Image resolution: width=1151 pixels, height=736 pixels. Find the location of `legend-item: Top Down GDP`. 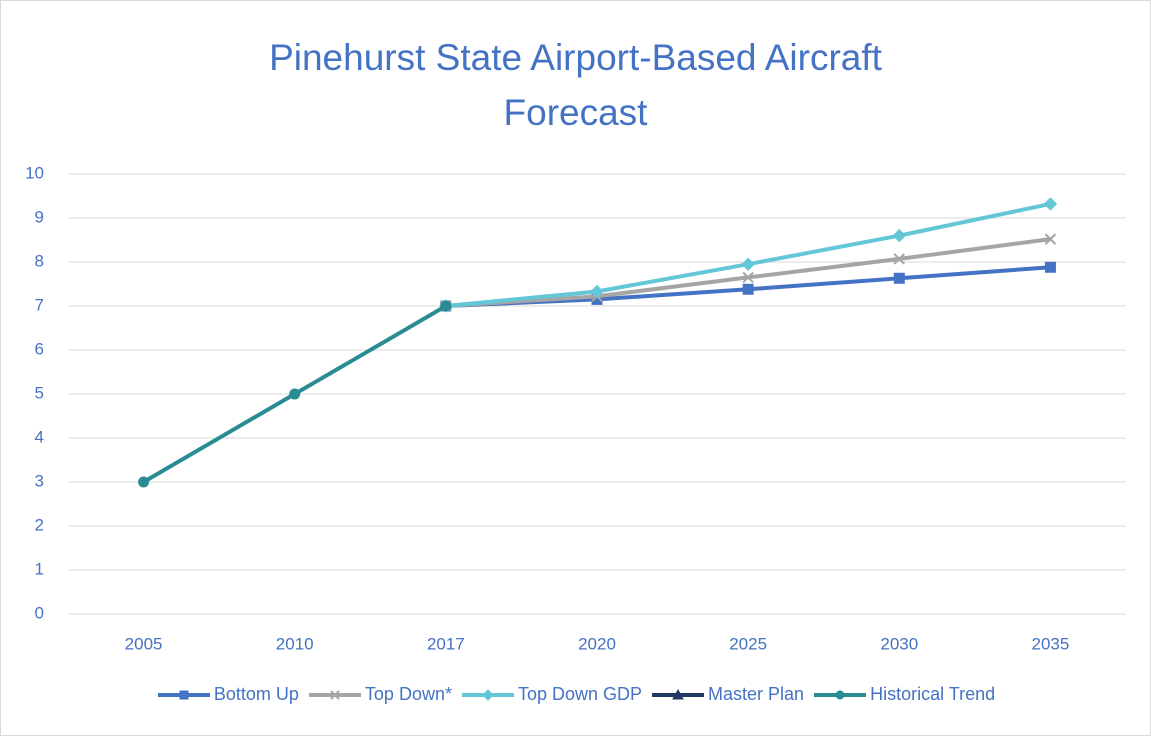

legend-item: Top Down GDP is located at coordinates (551, 694).